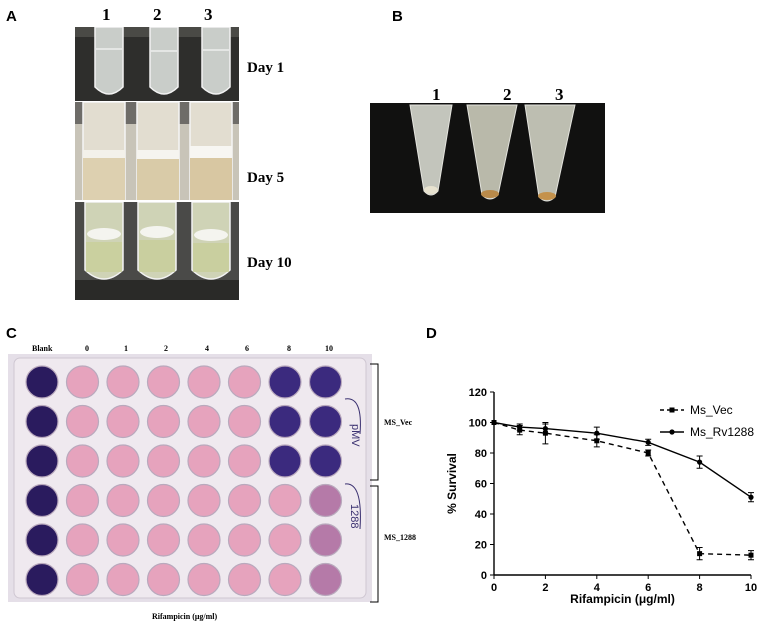 This screenshot has width=772, height=626. I want to click on centrifuge-tubes-photo, so click(487, 158).